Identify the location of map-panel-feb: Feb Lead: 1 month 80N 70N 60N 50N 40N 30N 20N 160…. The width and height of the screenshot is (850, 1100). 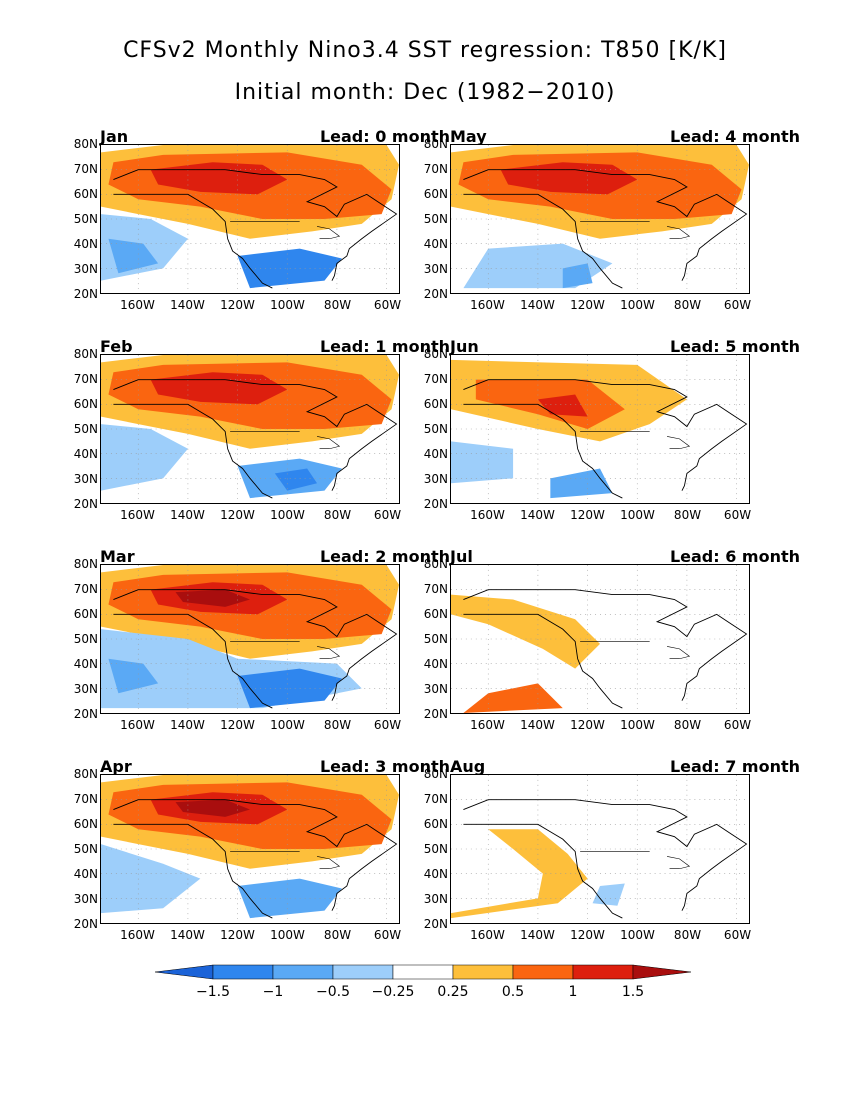
(250, 437).